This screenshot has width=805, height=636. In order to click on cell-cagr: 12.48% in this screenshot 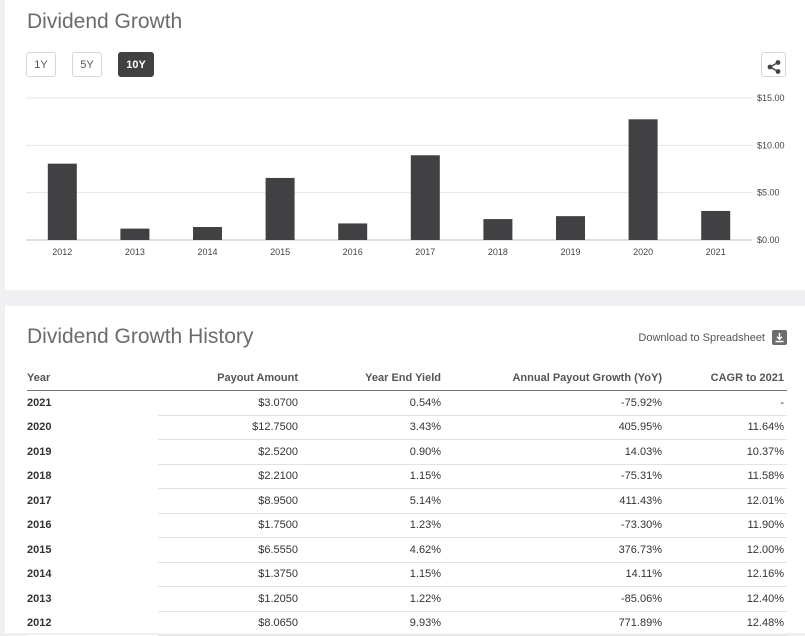, I will do `click(726, 623)`.